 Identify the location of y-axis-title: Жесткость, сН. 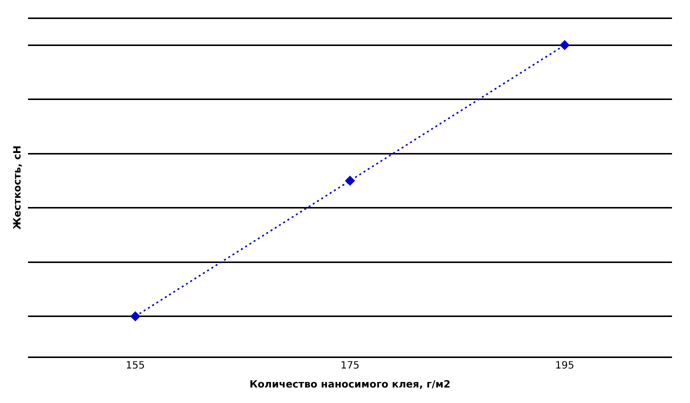
(18, 187).